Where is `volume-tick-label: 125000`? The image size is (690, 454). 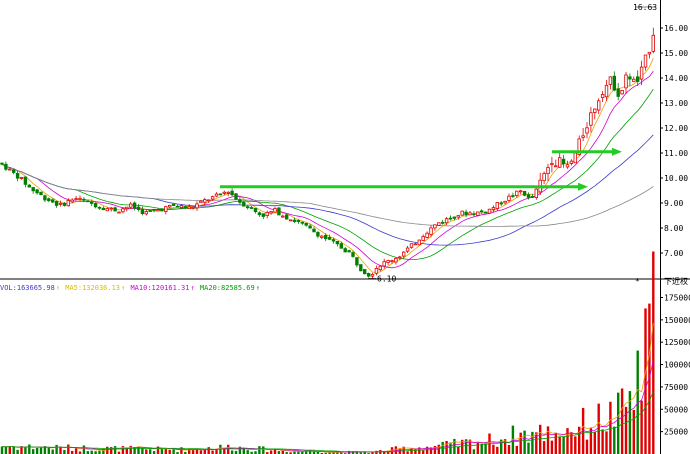
volume-tick-label: 125000 is located at coordinates (677, 342).